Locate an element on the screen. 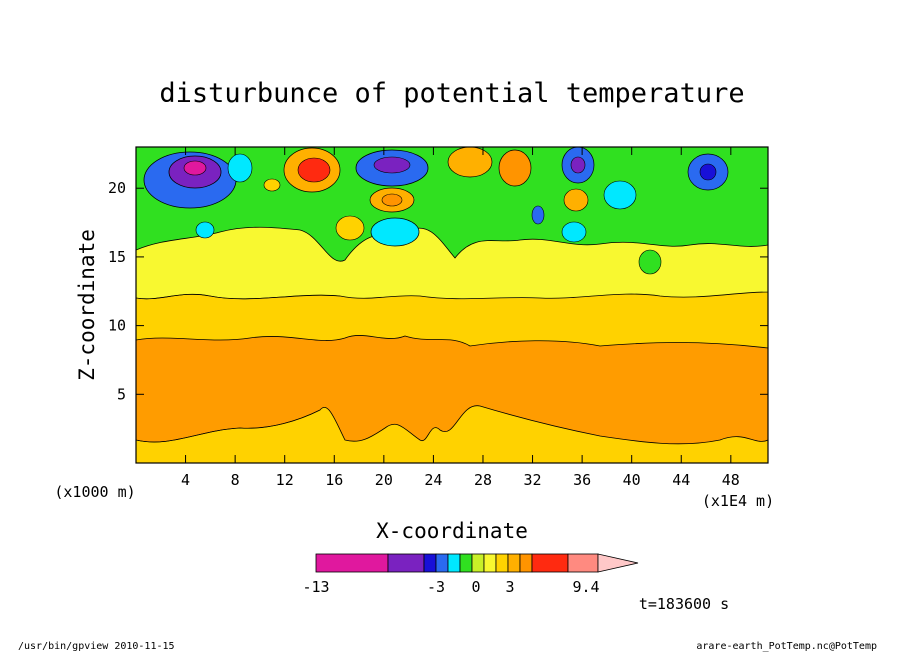  x-tick-label: 32 is located at coordinates (533, 480).